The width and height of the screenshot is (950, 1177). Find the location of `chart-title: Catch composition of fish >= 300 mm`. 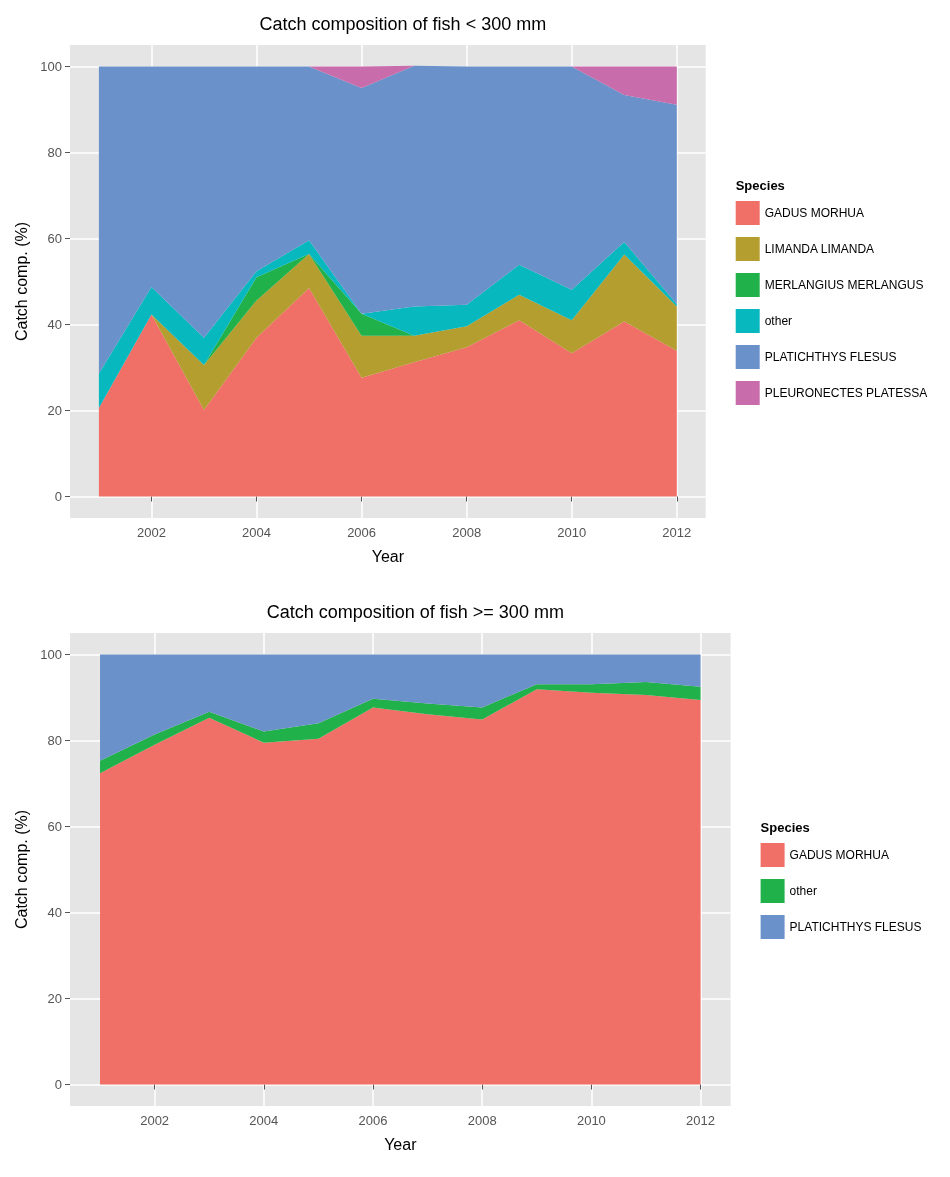

chart-title: Catch composition of fish >= 300 mm is located at coordinates (415, 612).